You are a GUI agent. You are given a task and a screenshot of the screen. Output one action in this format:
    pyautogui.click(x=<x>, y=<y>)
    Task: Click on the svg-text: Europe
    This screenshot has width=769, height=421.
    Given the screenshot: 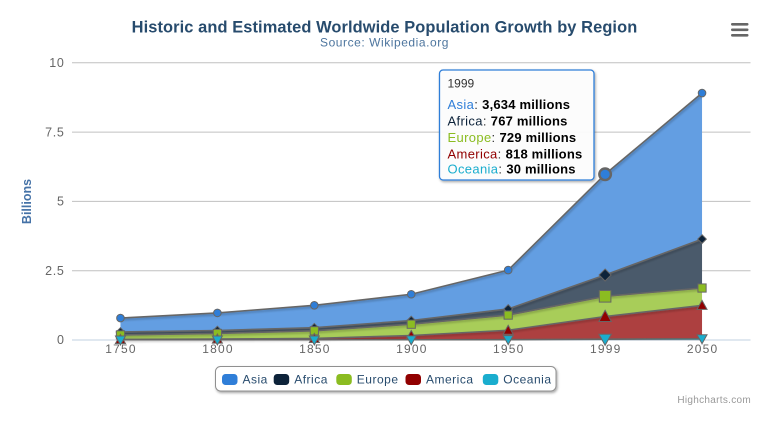 What is the action you would take?
    pyautogui.click(x=378, y=380)
    